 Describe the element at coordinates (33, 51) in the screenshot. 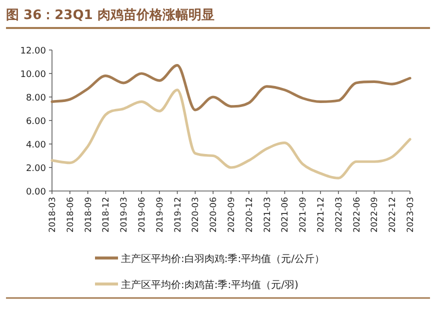

I see `y-tick-label: 12.00` at that location.